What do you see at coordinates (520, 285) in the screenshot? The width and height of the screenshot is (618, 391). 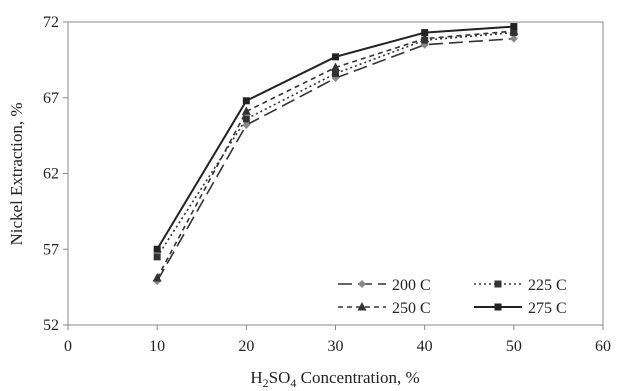 I see `legend-item: 225 C` at bounding box center [520, 285].